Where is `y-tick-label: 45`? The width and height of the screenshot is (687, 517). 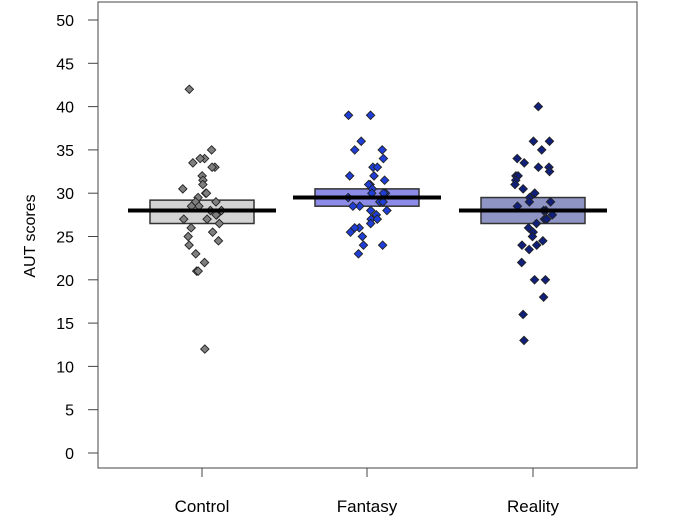 y-tick-label: 45 is located at coordinates (65, 64).